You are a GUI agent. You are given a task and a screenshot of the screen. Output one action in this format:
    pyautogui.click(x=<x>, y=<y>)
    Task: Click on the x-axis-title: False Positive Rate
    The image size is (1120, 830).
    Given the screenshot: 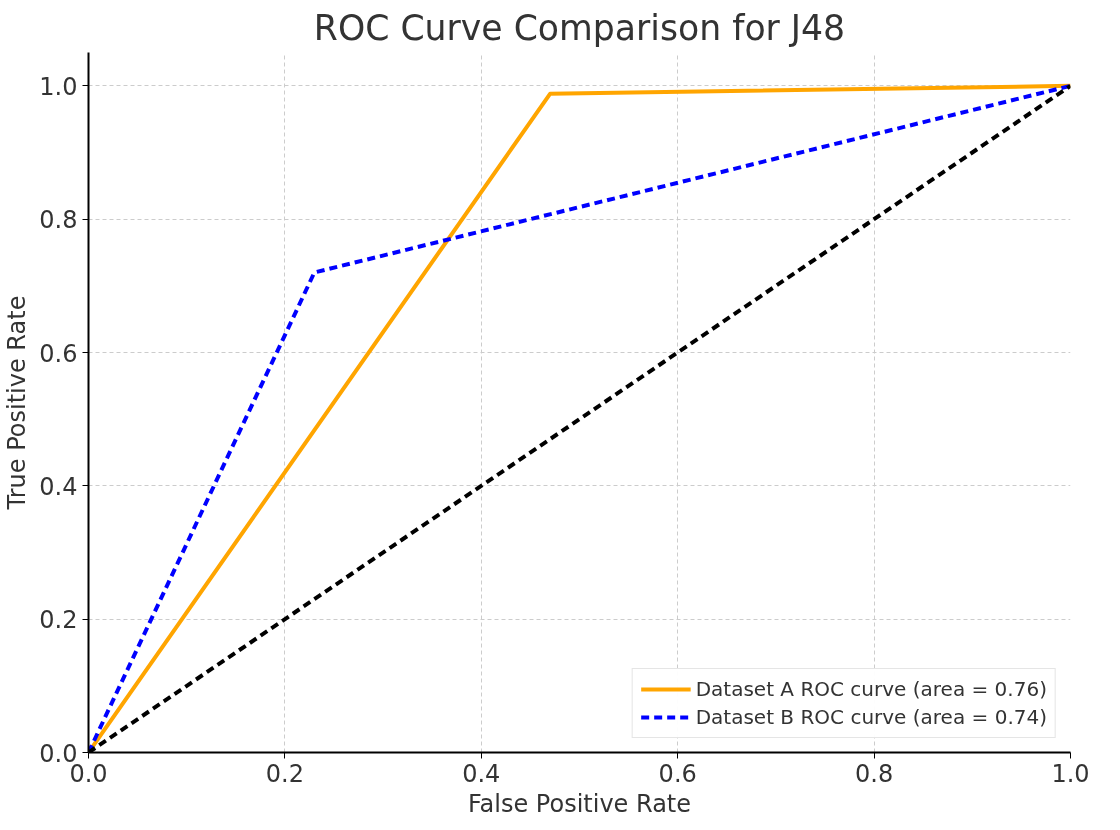 What is the action you would take?
    pyautogui.click(x=579, y=803)
    